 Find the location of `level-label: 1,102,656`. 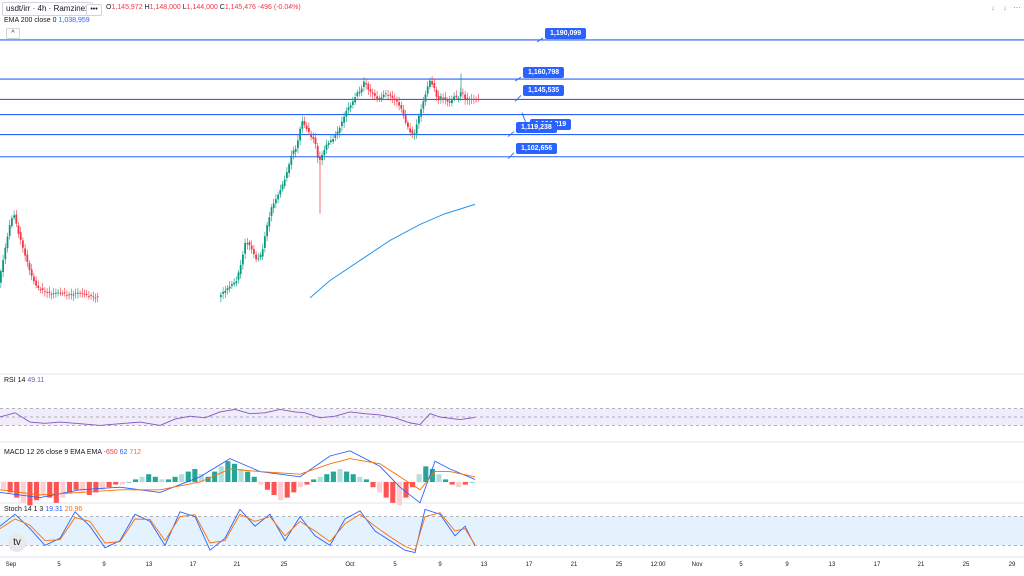

level-label: 1,102,656 is located at coordinates (537, 148).